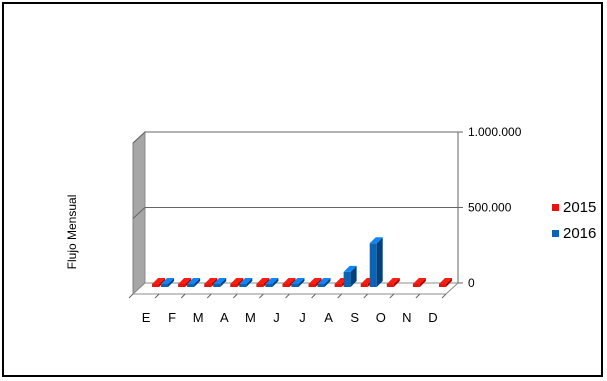  Describe the element at coordinates (72, 232) in the screenshot. I see `y-axis-label: Flujo Mensual` at that location.